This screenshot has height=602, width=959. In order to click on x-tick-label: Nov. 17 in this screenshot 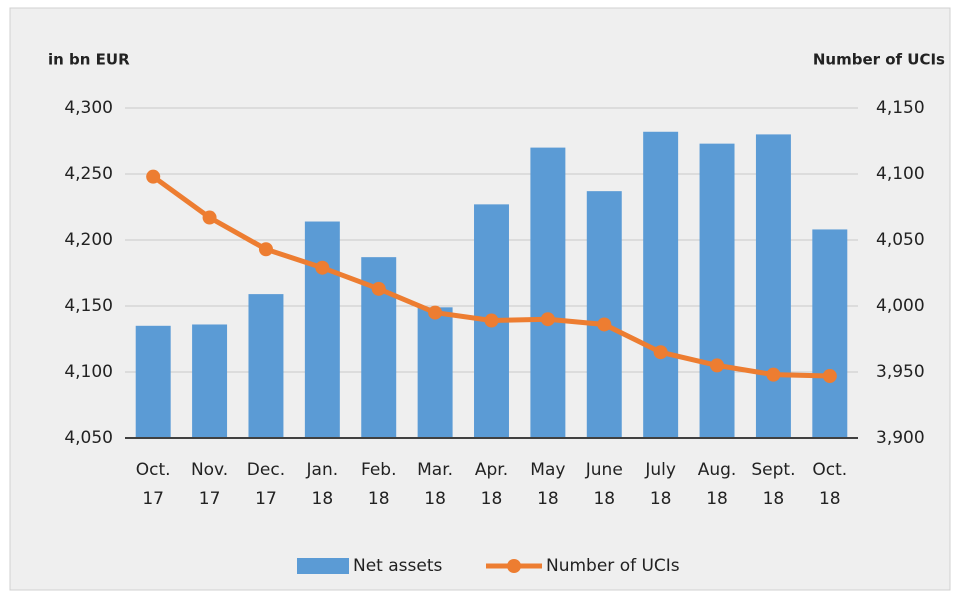, I will do `click(209, 484)`.